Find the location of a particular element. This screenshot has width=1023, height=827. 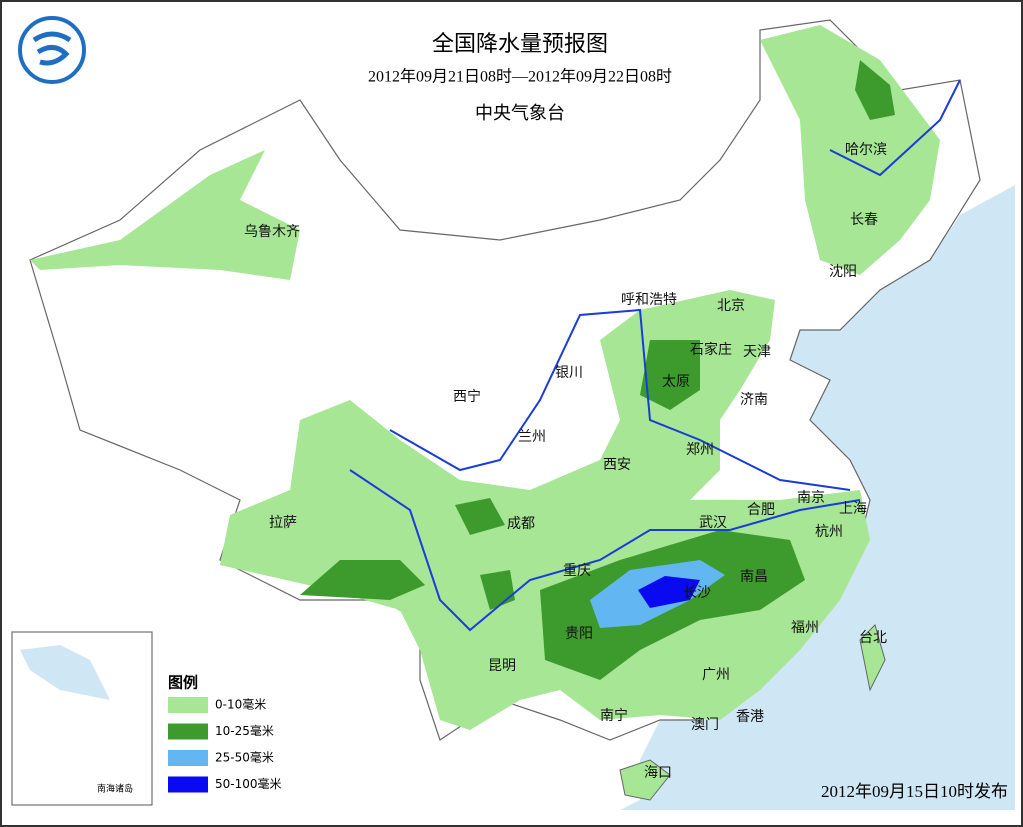

legend-label: 10-25毫米 is located at coordinates (244, 730).